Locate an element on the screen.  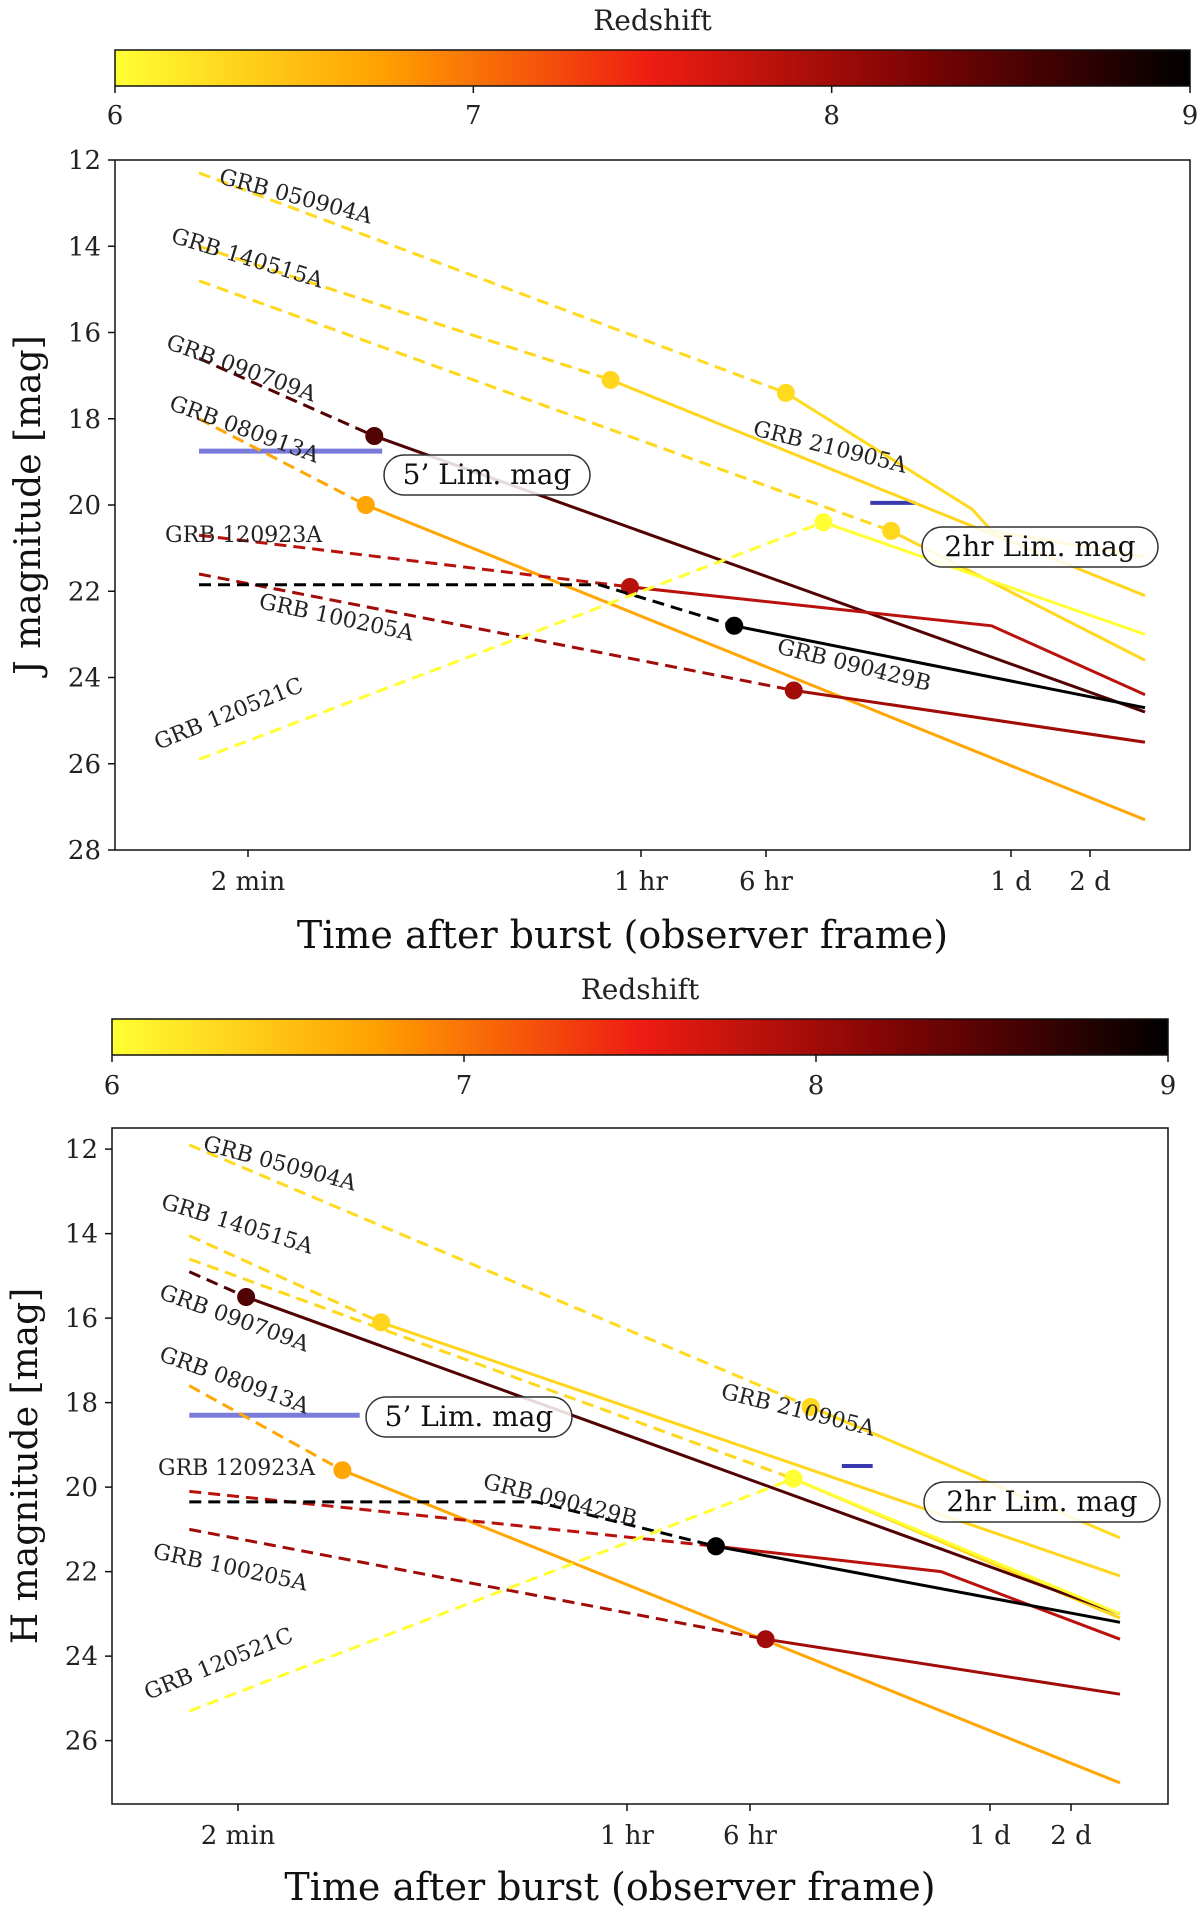
y-tick-label: 16 is located at coordinates (84, 334).